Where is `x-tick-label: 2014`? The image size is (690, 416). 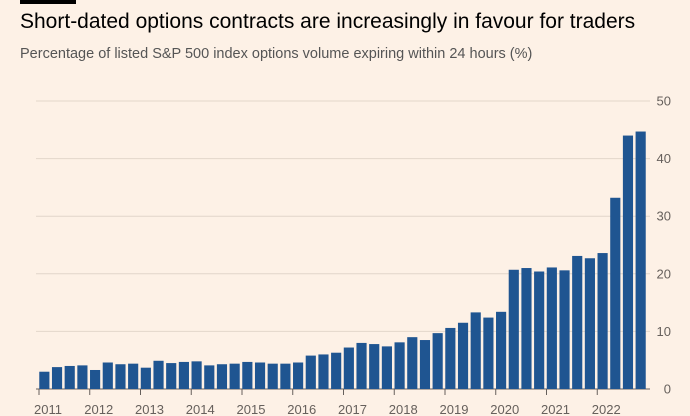 x-tick-label: 2014 is located at coordinates (200, 409).